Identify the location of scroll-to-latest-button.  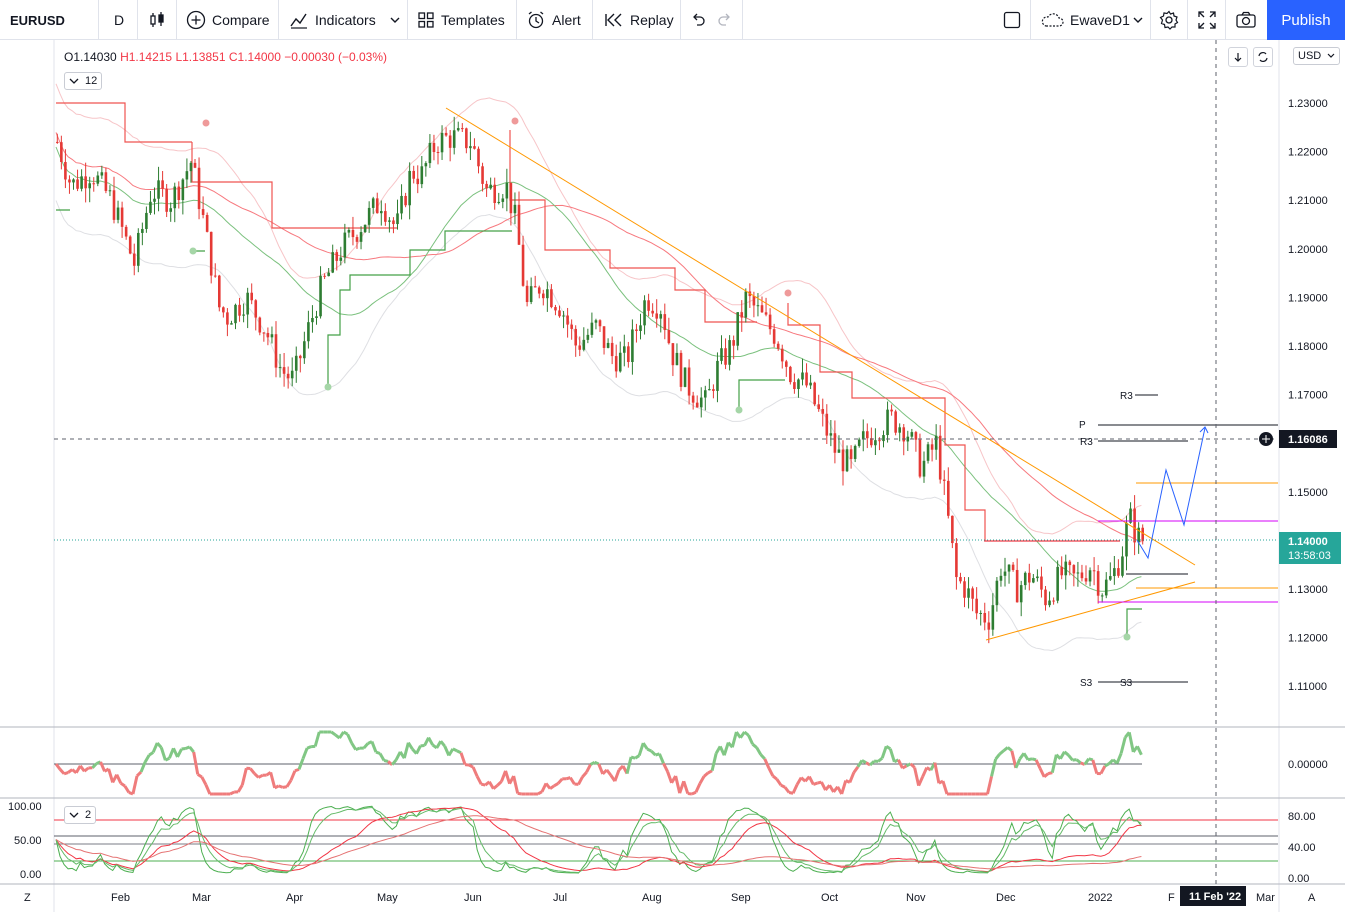
(1238, 57).